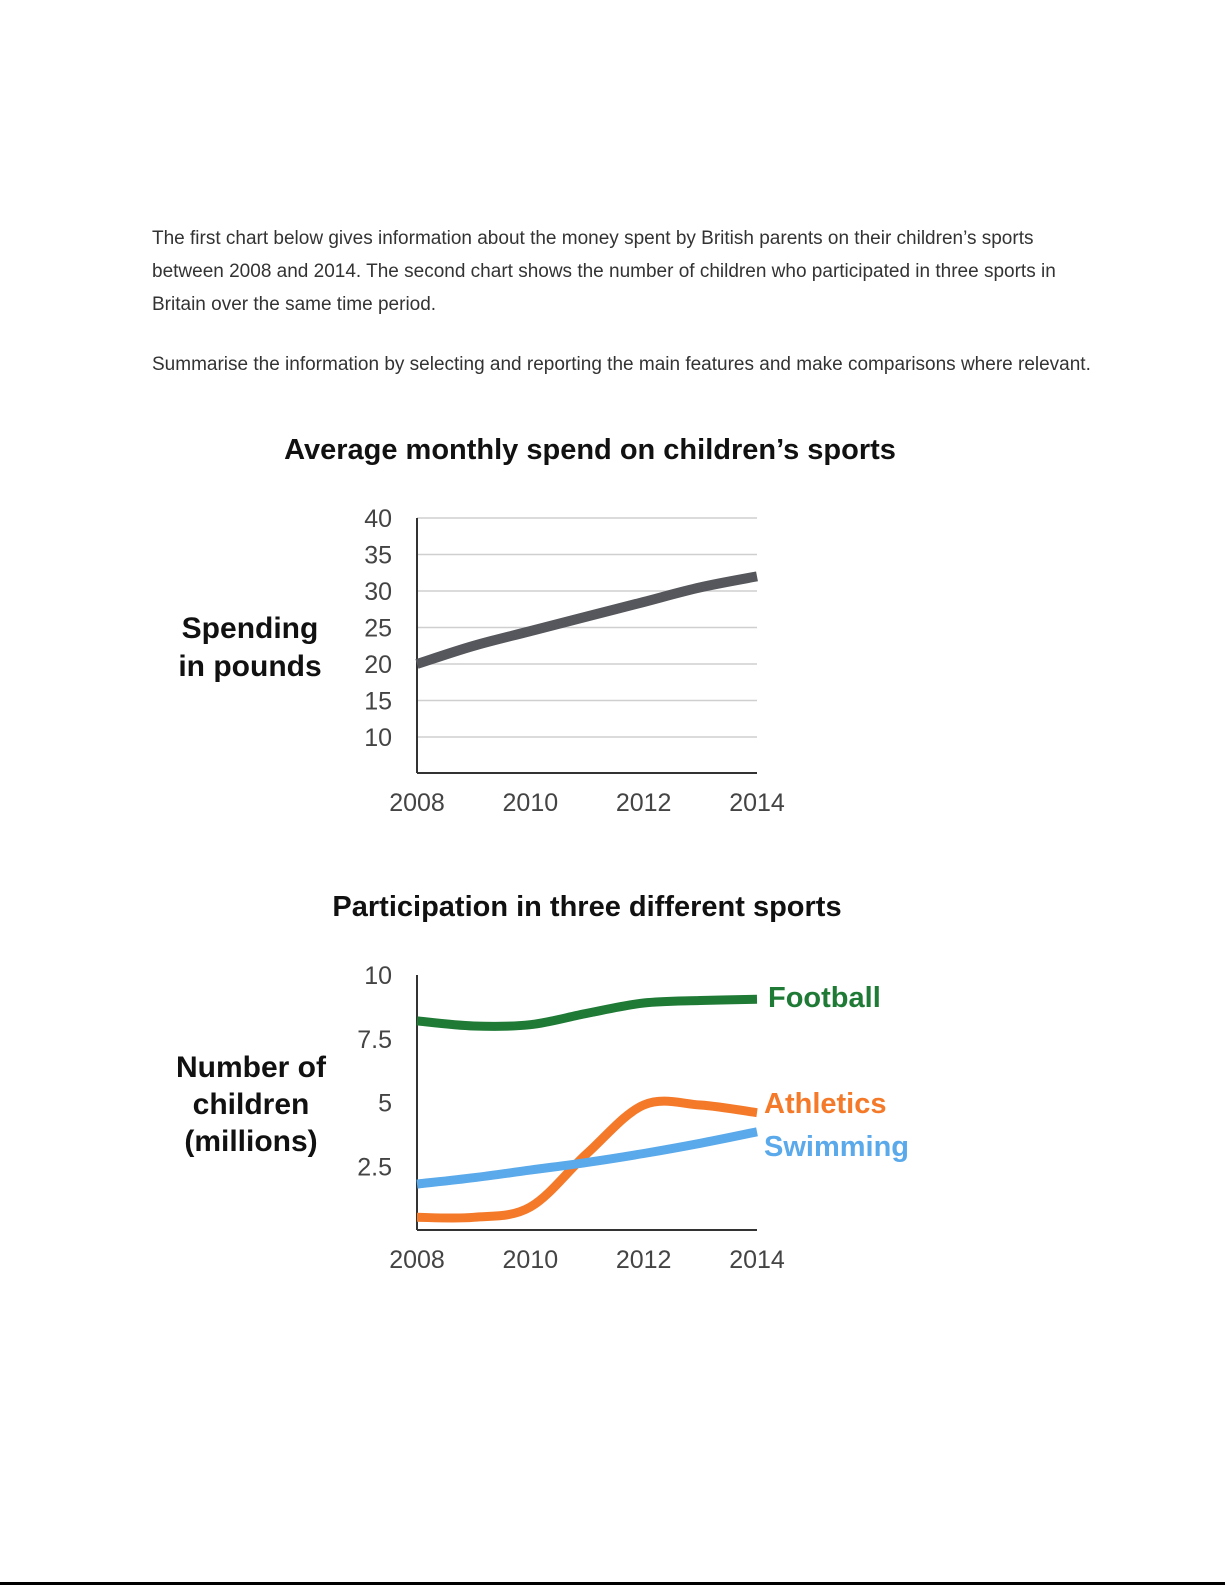 This screenshot has width=1225, height=1585. I want to click on participation-y-label-line-1: Number of, so click(251, 1067).